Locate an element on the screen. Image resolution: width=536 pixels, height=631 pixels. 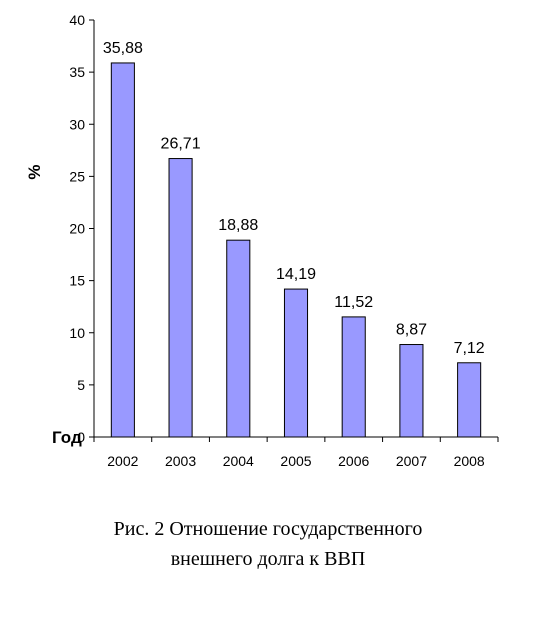
bar-2007 is located at coordinates (411, 391).